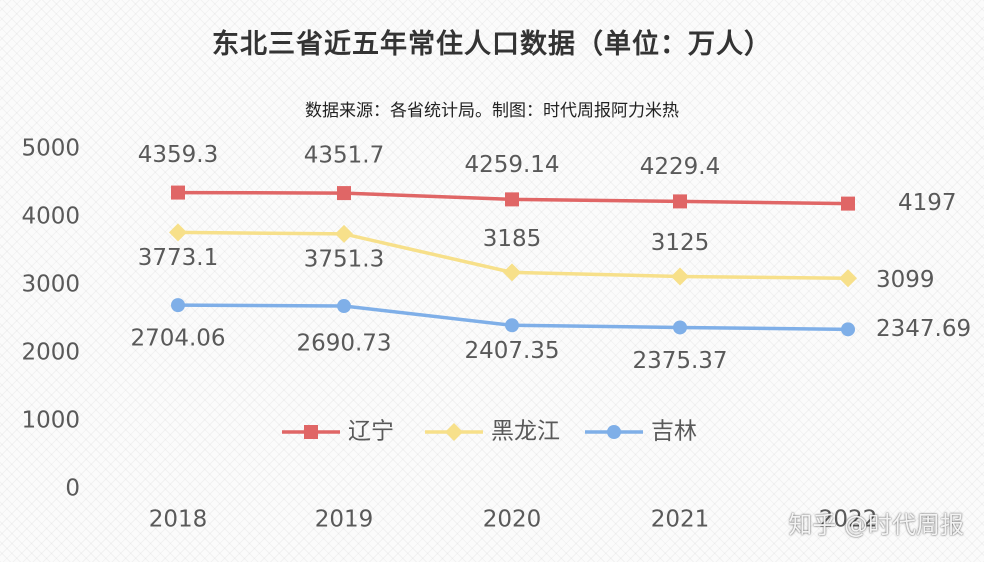  What do you see at coordinates (178, 520) in the screenshot?
I see `x-tick-label: 2018` at bounding box center [178, 520].